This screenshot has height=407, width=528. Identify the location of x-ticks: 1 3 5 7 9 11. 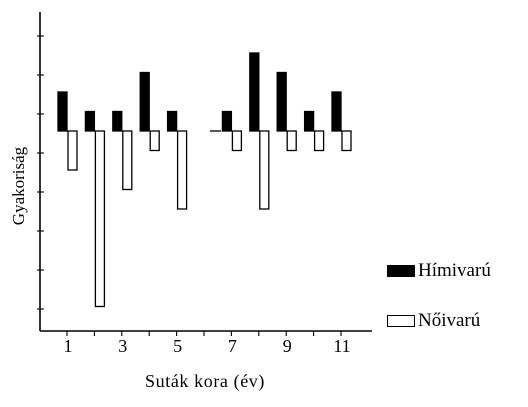
(207, 346).